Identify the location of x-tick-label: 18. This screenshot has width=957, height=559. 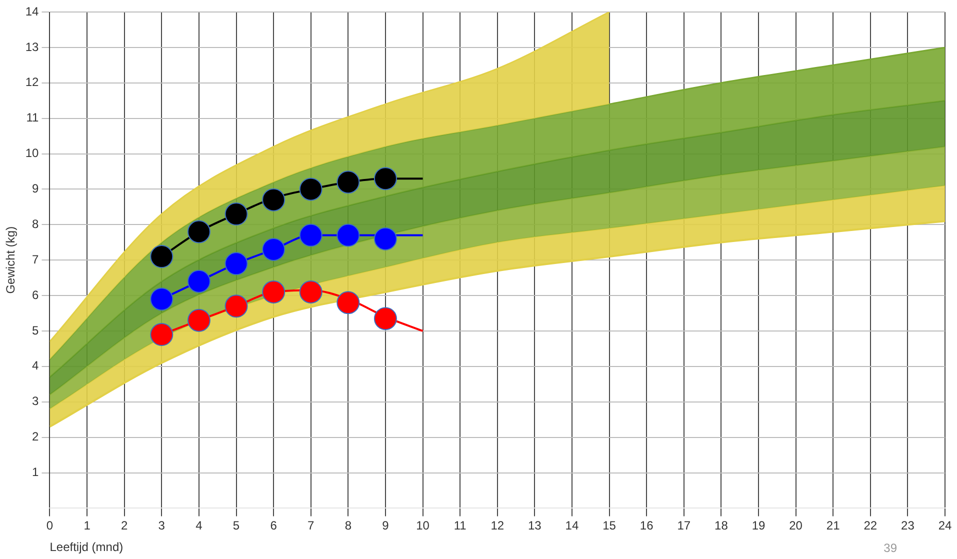
(721, 525).